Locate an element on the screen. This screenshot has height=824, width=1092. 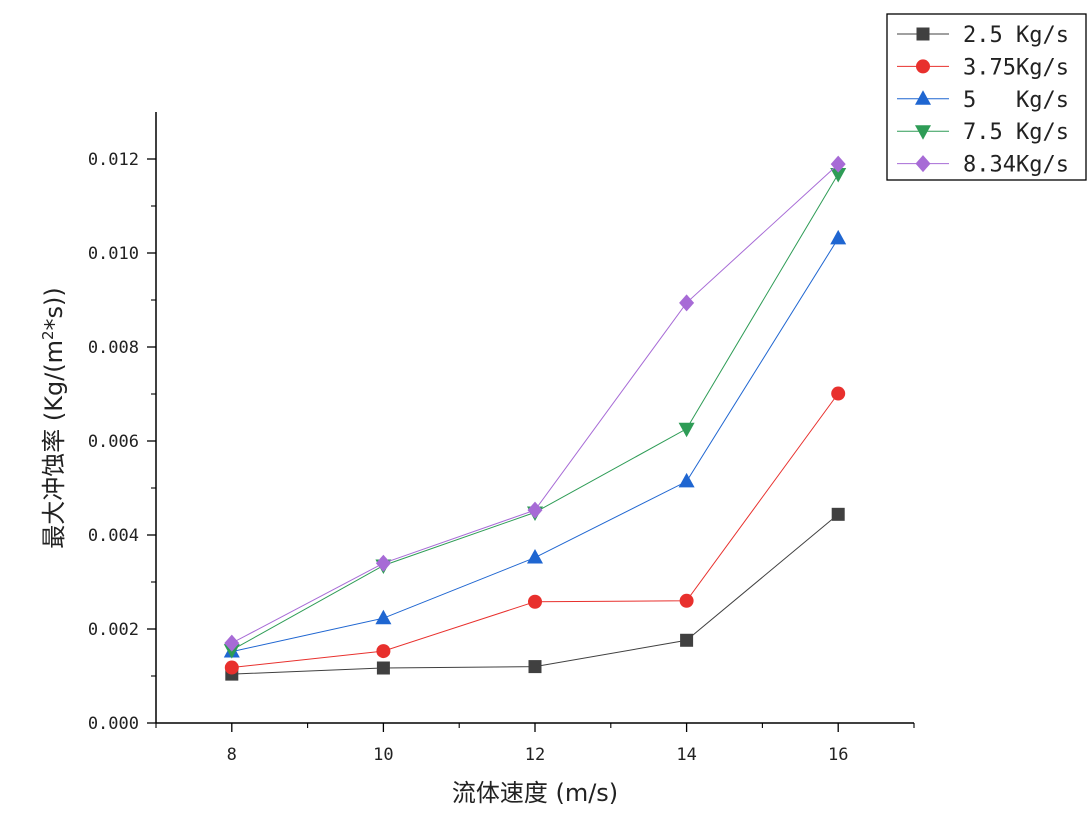
legend-item: 7.5 Kg/s is located at coordinates (983, 132).